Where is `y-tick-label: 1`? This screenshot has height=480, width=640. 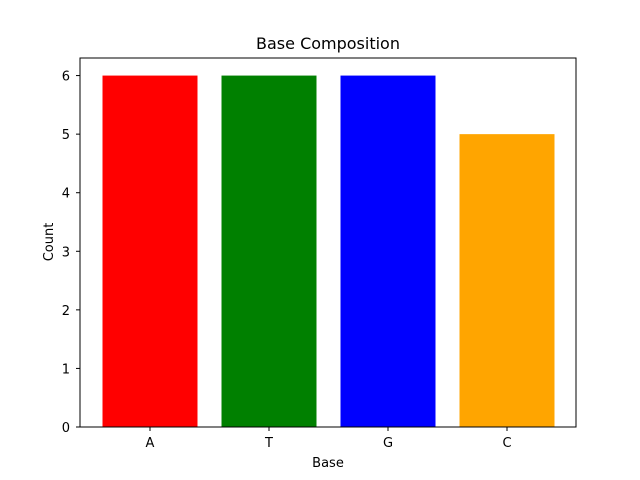
y-tick-label: 1 is located at coordinates (66, 369).